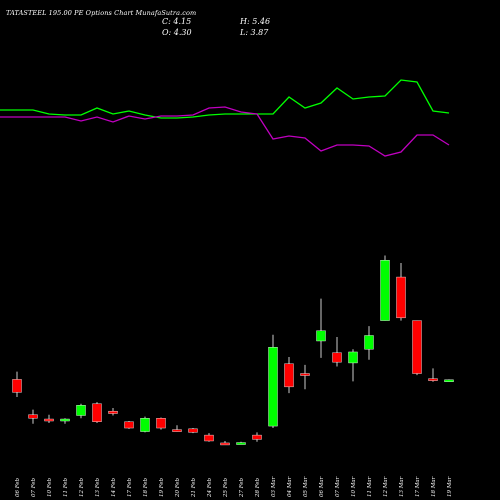 The image size is (500, 500). I want to click on green-indicator-line, so click(225, 99).